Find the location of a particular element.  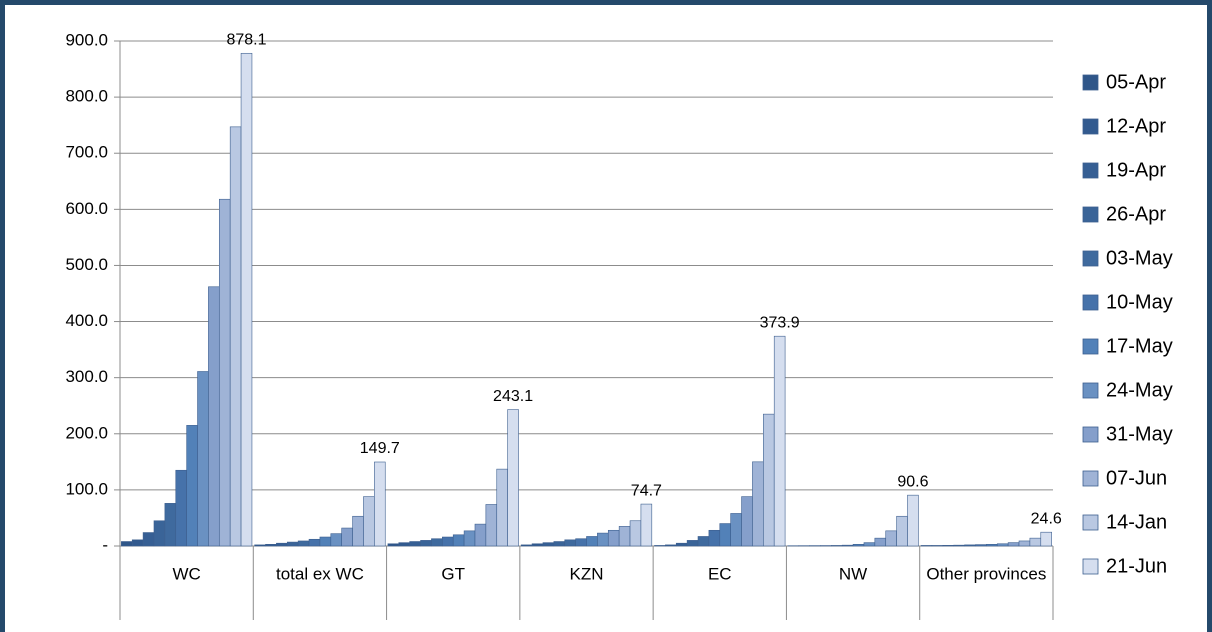

y-tick-label: 100.0 is located at coordinates (86, 488).